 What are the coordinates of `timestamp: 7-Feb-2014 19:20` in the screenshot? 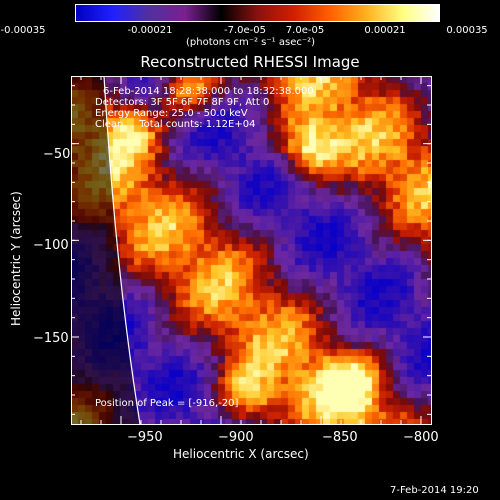 It's located at (434, 490).